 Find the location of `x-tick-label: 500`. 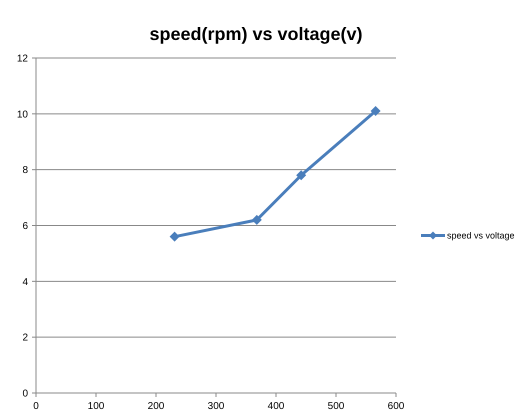

x-tick-label: 500 is located at coordinates (336, 406).